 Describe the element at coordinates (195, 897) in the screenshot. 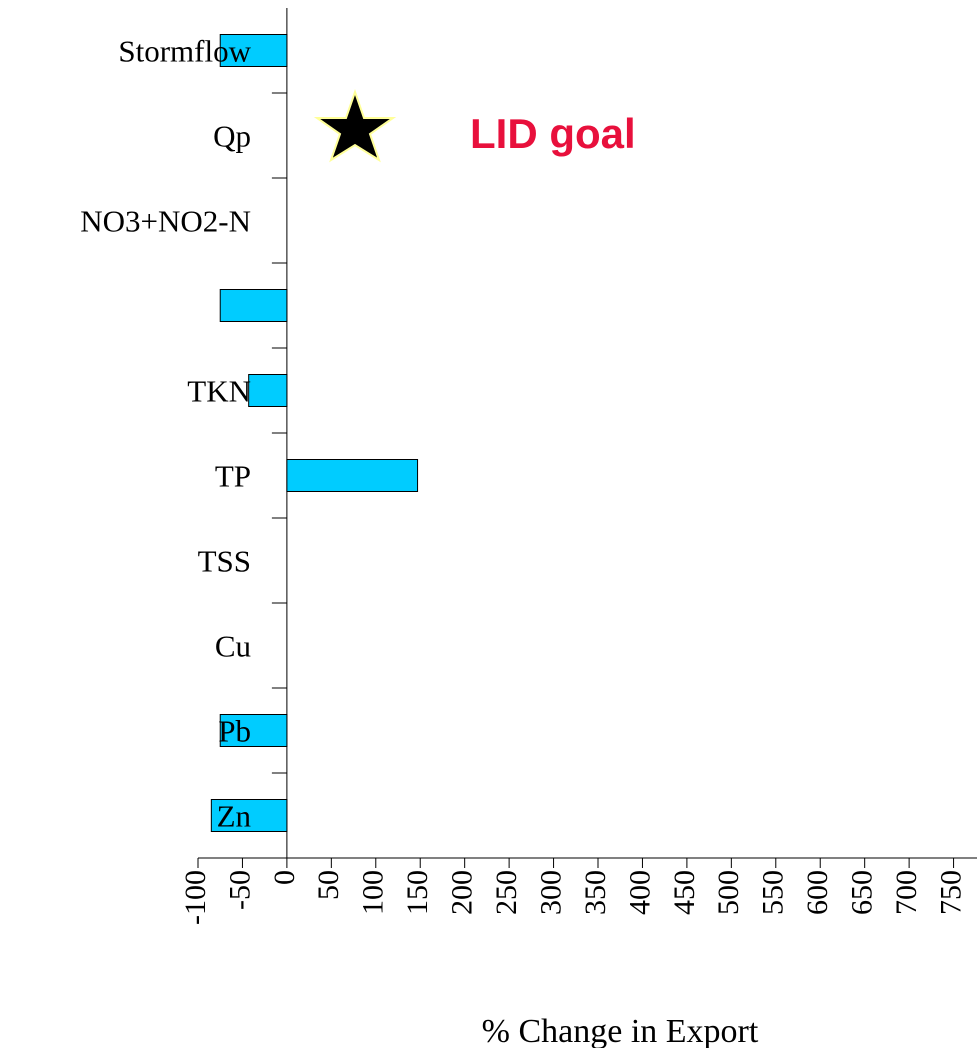

I see `x-tick-label: -100` at that location.